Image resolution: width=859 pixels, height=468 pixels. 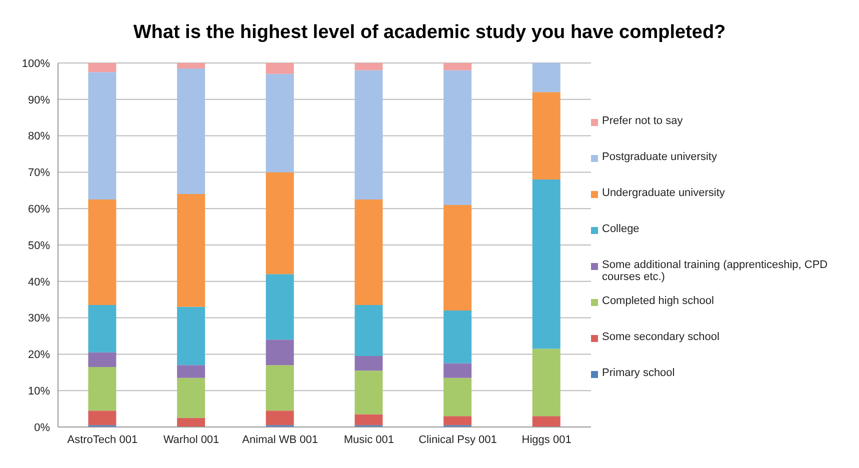 I want to click on x-tick-label: Clinical Psy 001, so click(x=457, y=440).